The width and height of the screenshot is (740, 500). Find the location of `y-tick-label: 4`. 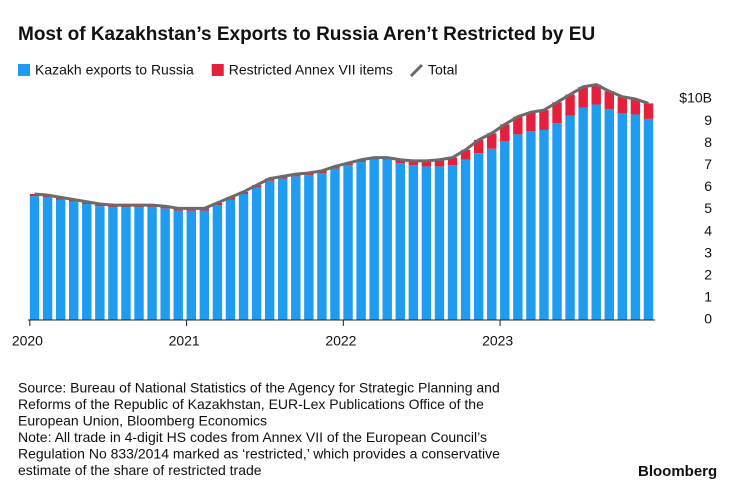

y-tick-label: 4 is located at coordinates (708, 230).